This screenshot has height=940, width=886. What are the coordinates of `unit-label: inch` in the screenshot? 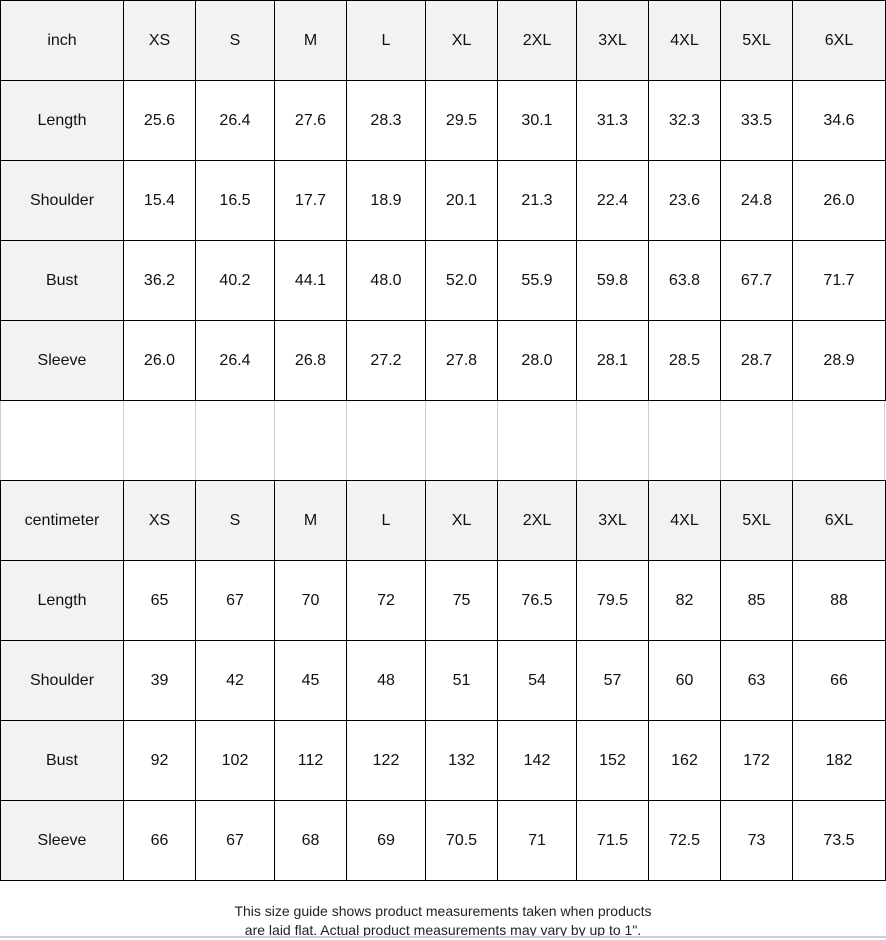 It's located at (62, 40).